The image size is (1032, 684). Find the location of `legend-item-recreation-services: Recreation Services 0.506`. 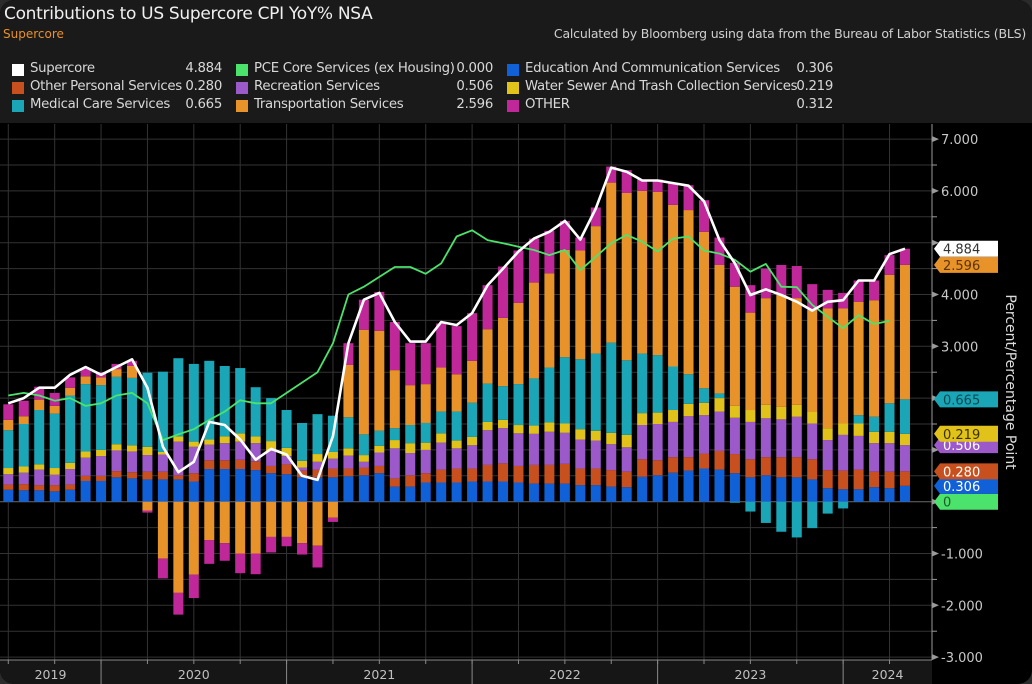

legend-item-recreation-services: Recreation Services 0.506 is located at coordinates (364, 88).